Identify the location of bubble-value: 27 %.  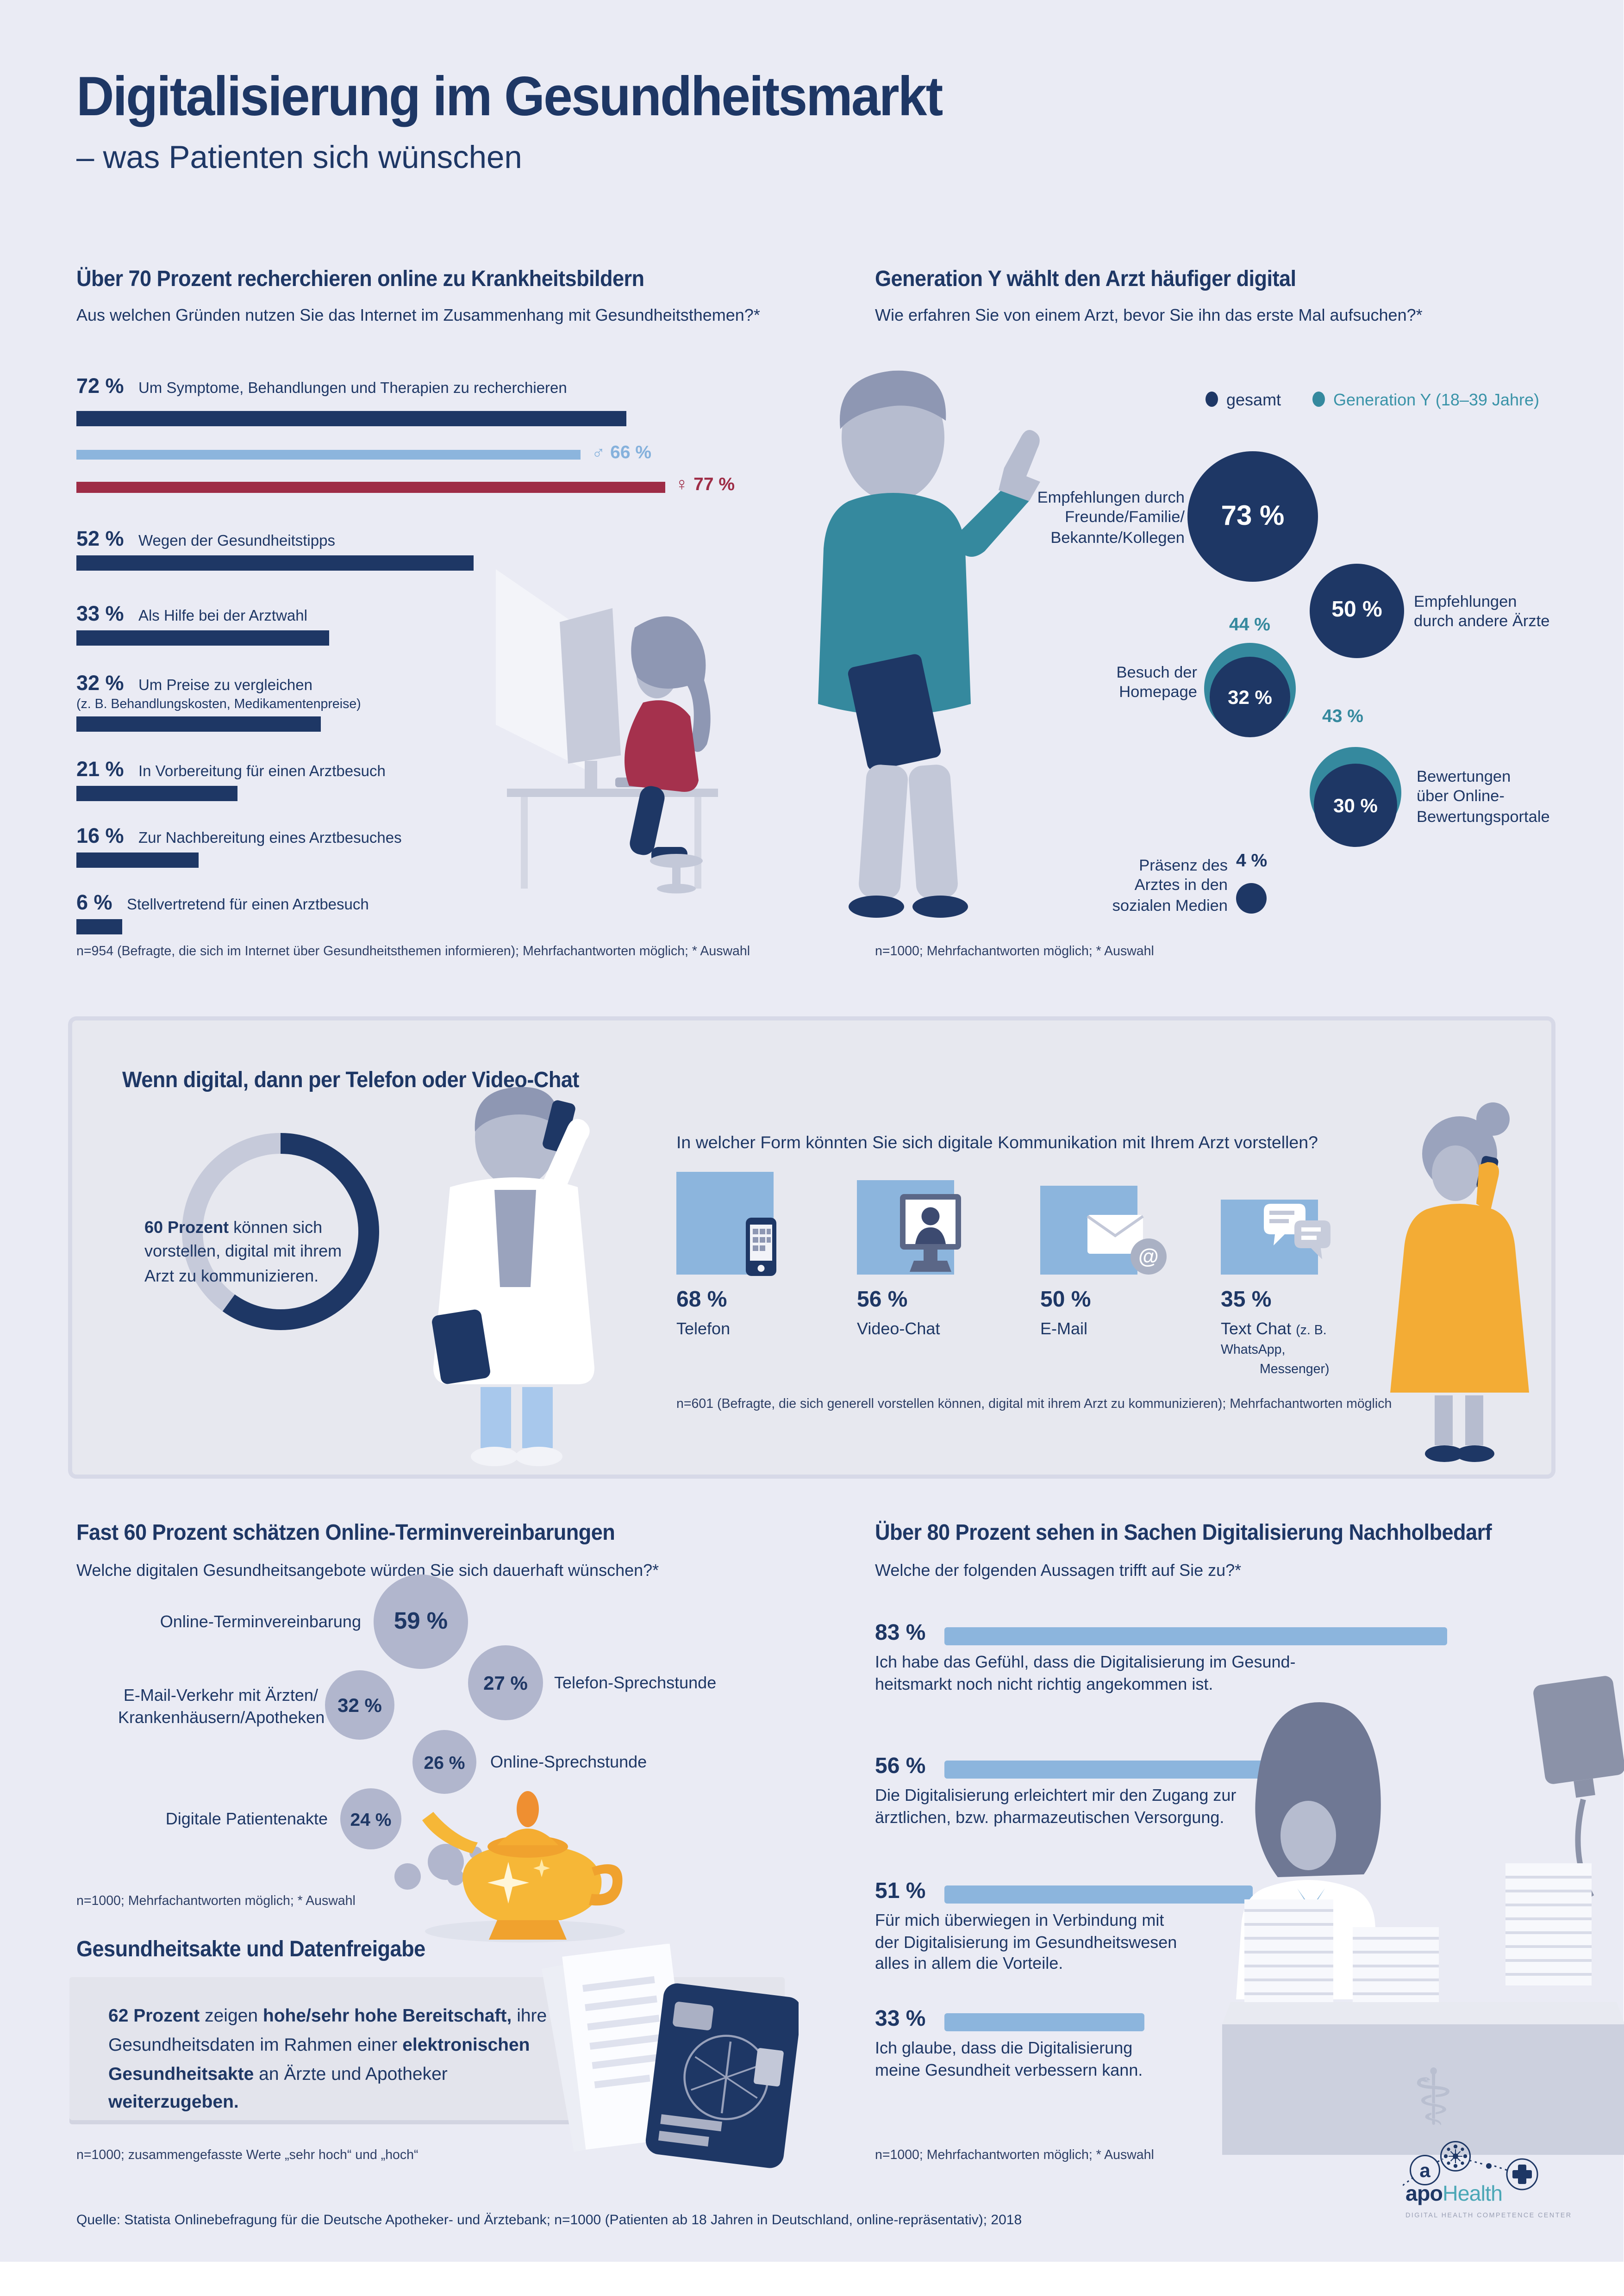
(505, 1683).